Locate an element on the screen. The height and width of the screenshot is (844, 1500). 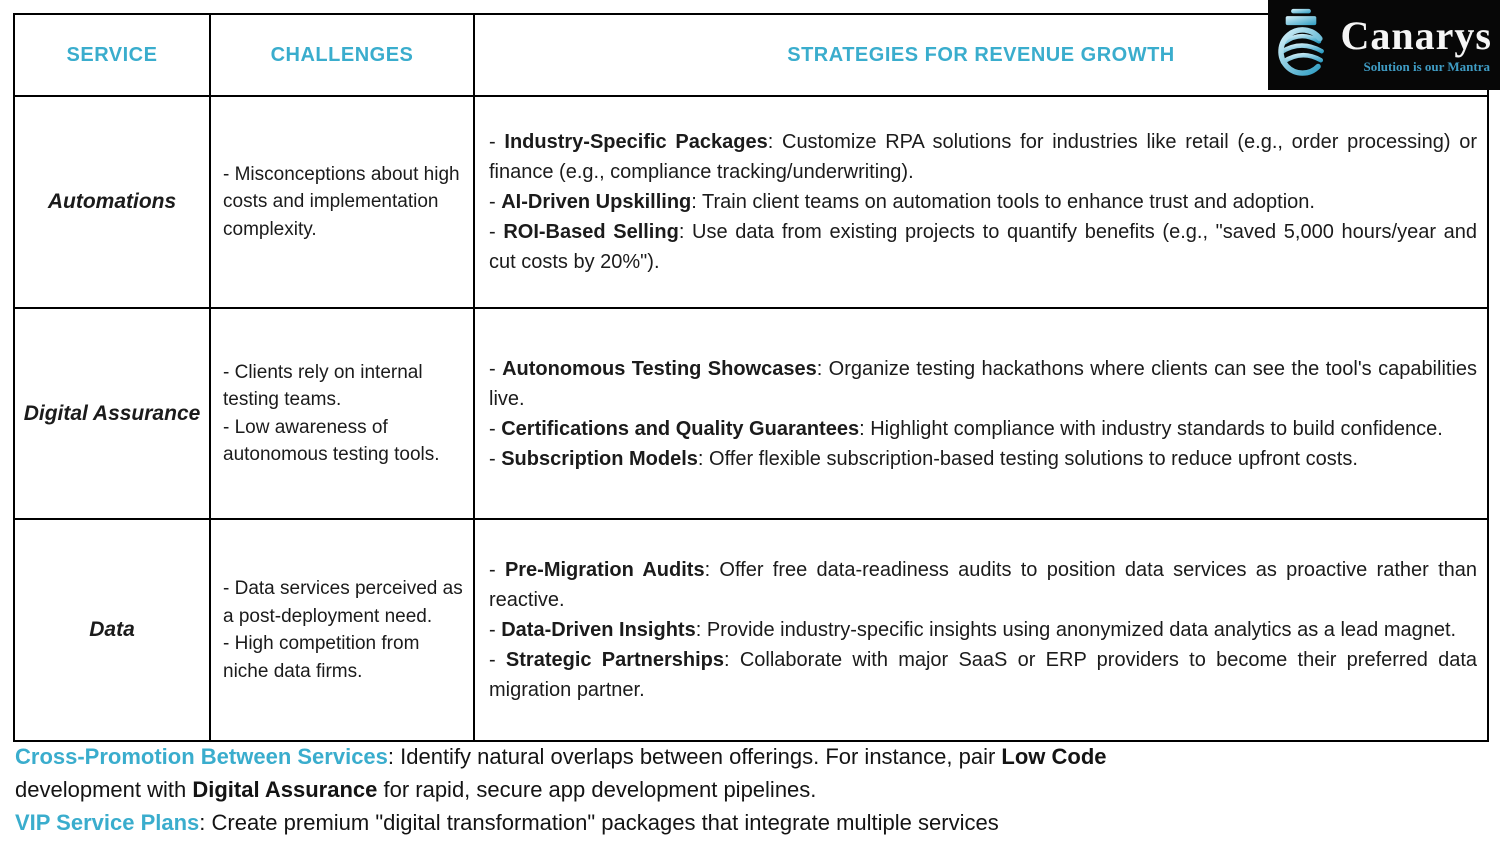
strategy-label: Industry-Specific Packages is located at coordinates (636, 142).